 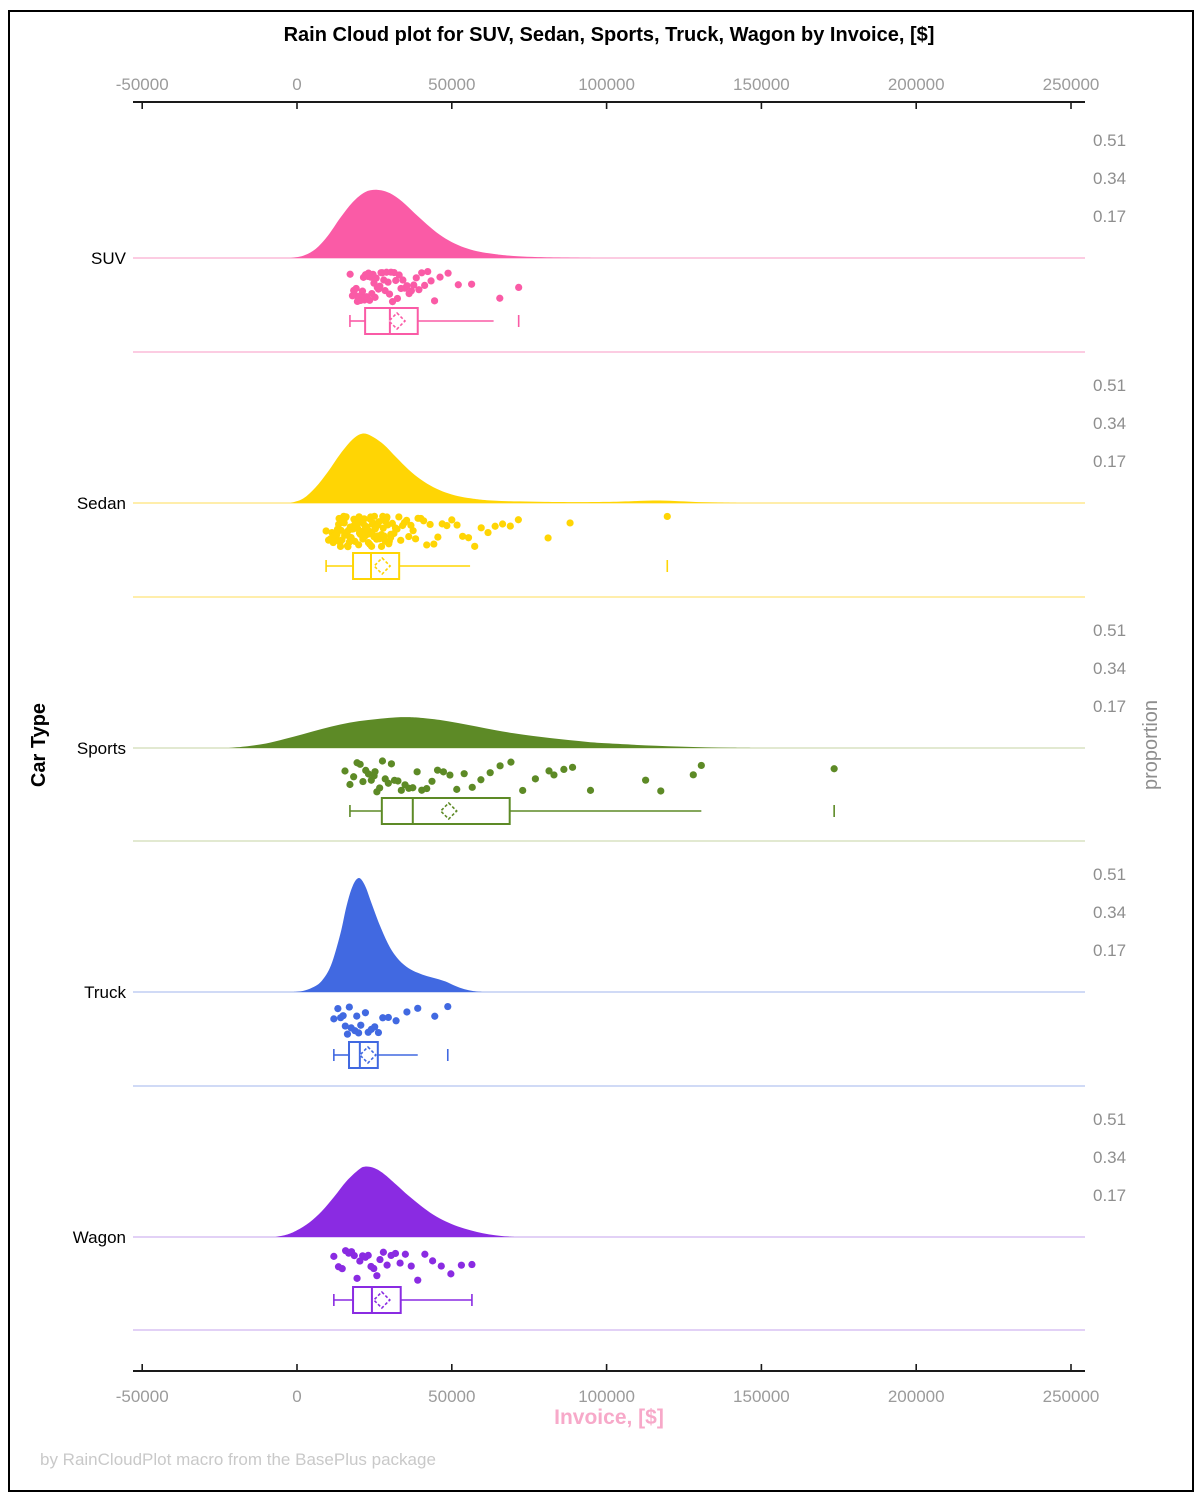 What do you see at coordinates (142, 84) in the screenshot?
I see `x-axis-top-tick-label: -50000` at bounding box center [142, 84].